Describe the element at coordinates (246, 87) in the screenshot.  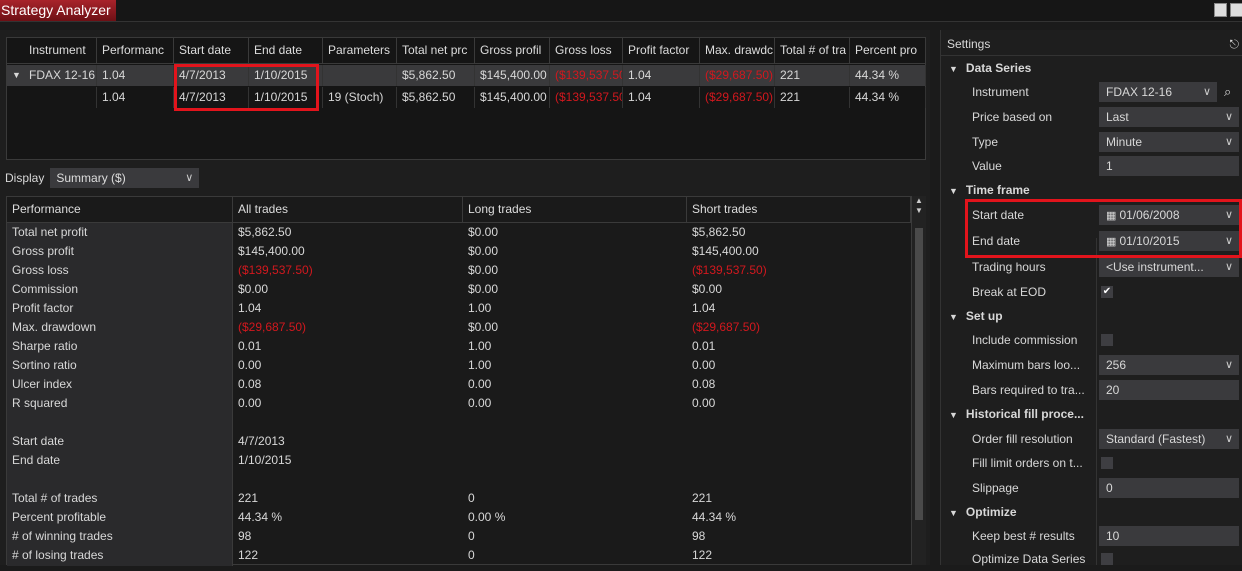
I see `highlight-box-results-dates` at that location.